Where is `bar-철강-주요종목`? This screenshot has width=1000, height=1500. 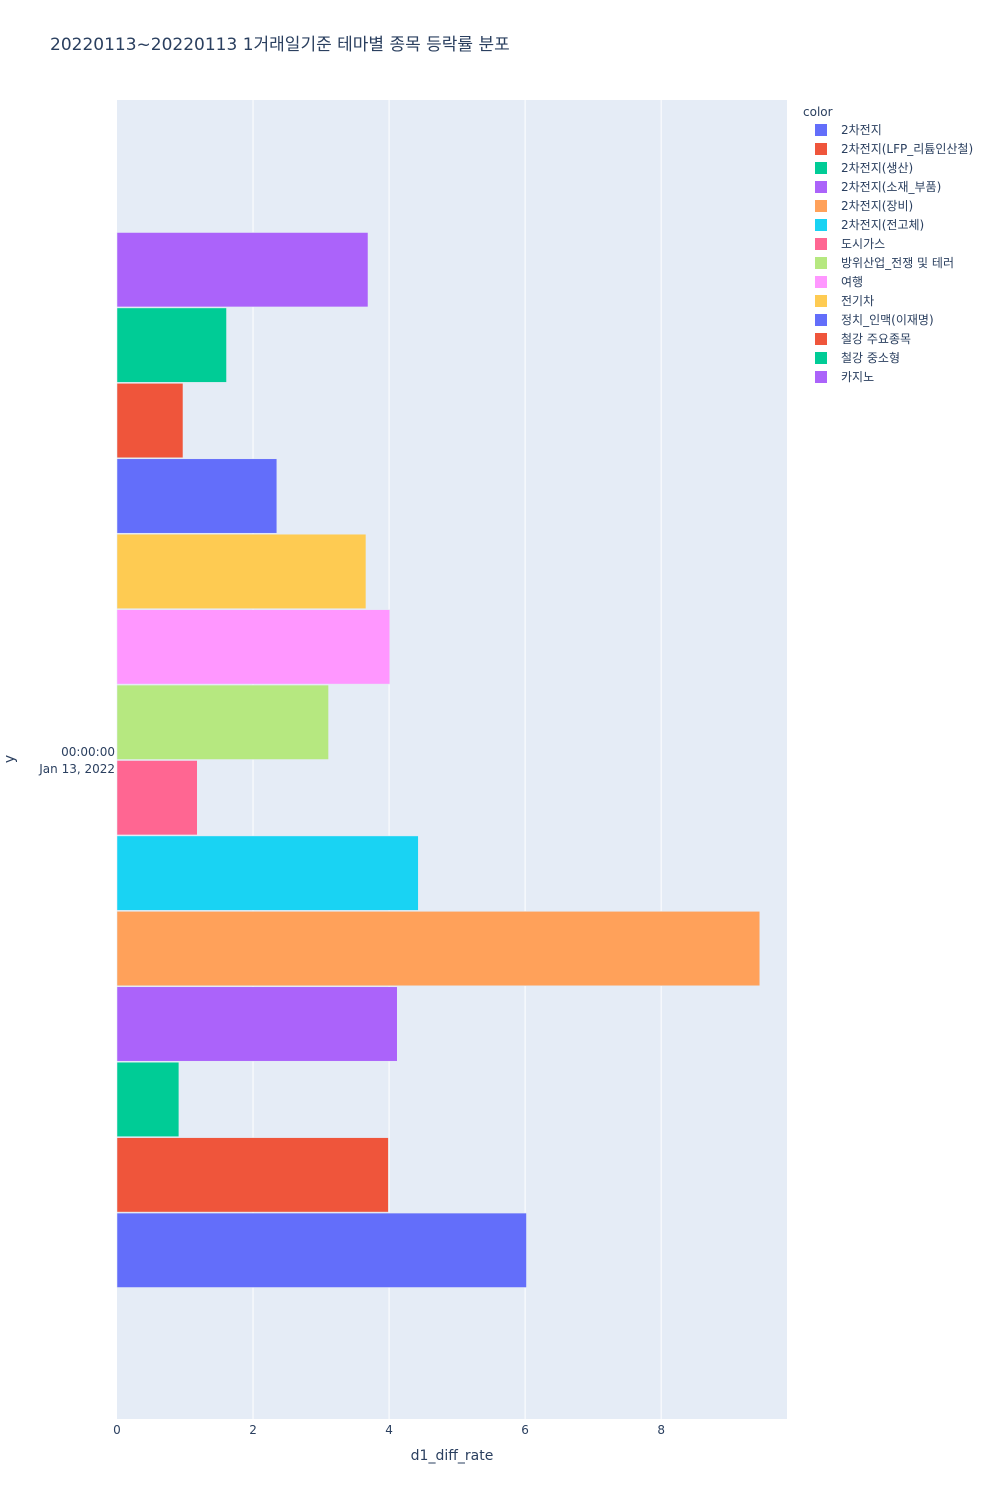
bar-철강-주요종목 is located at coordinates (150, 421).